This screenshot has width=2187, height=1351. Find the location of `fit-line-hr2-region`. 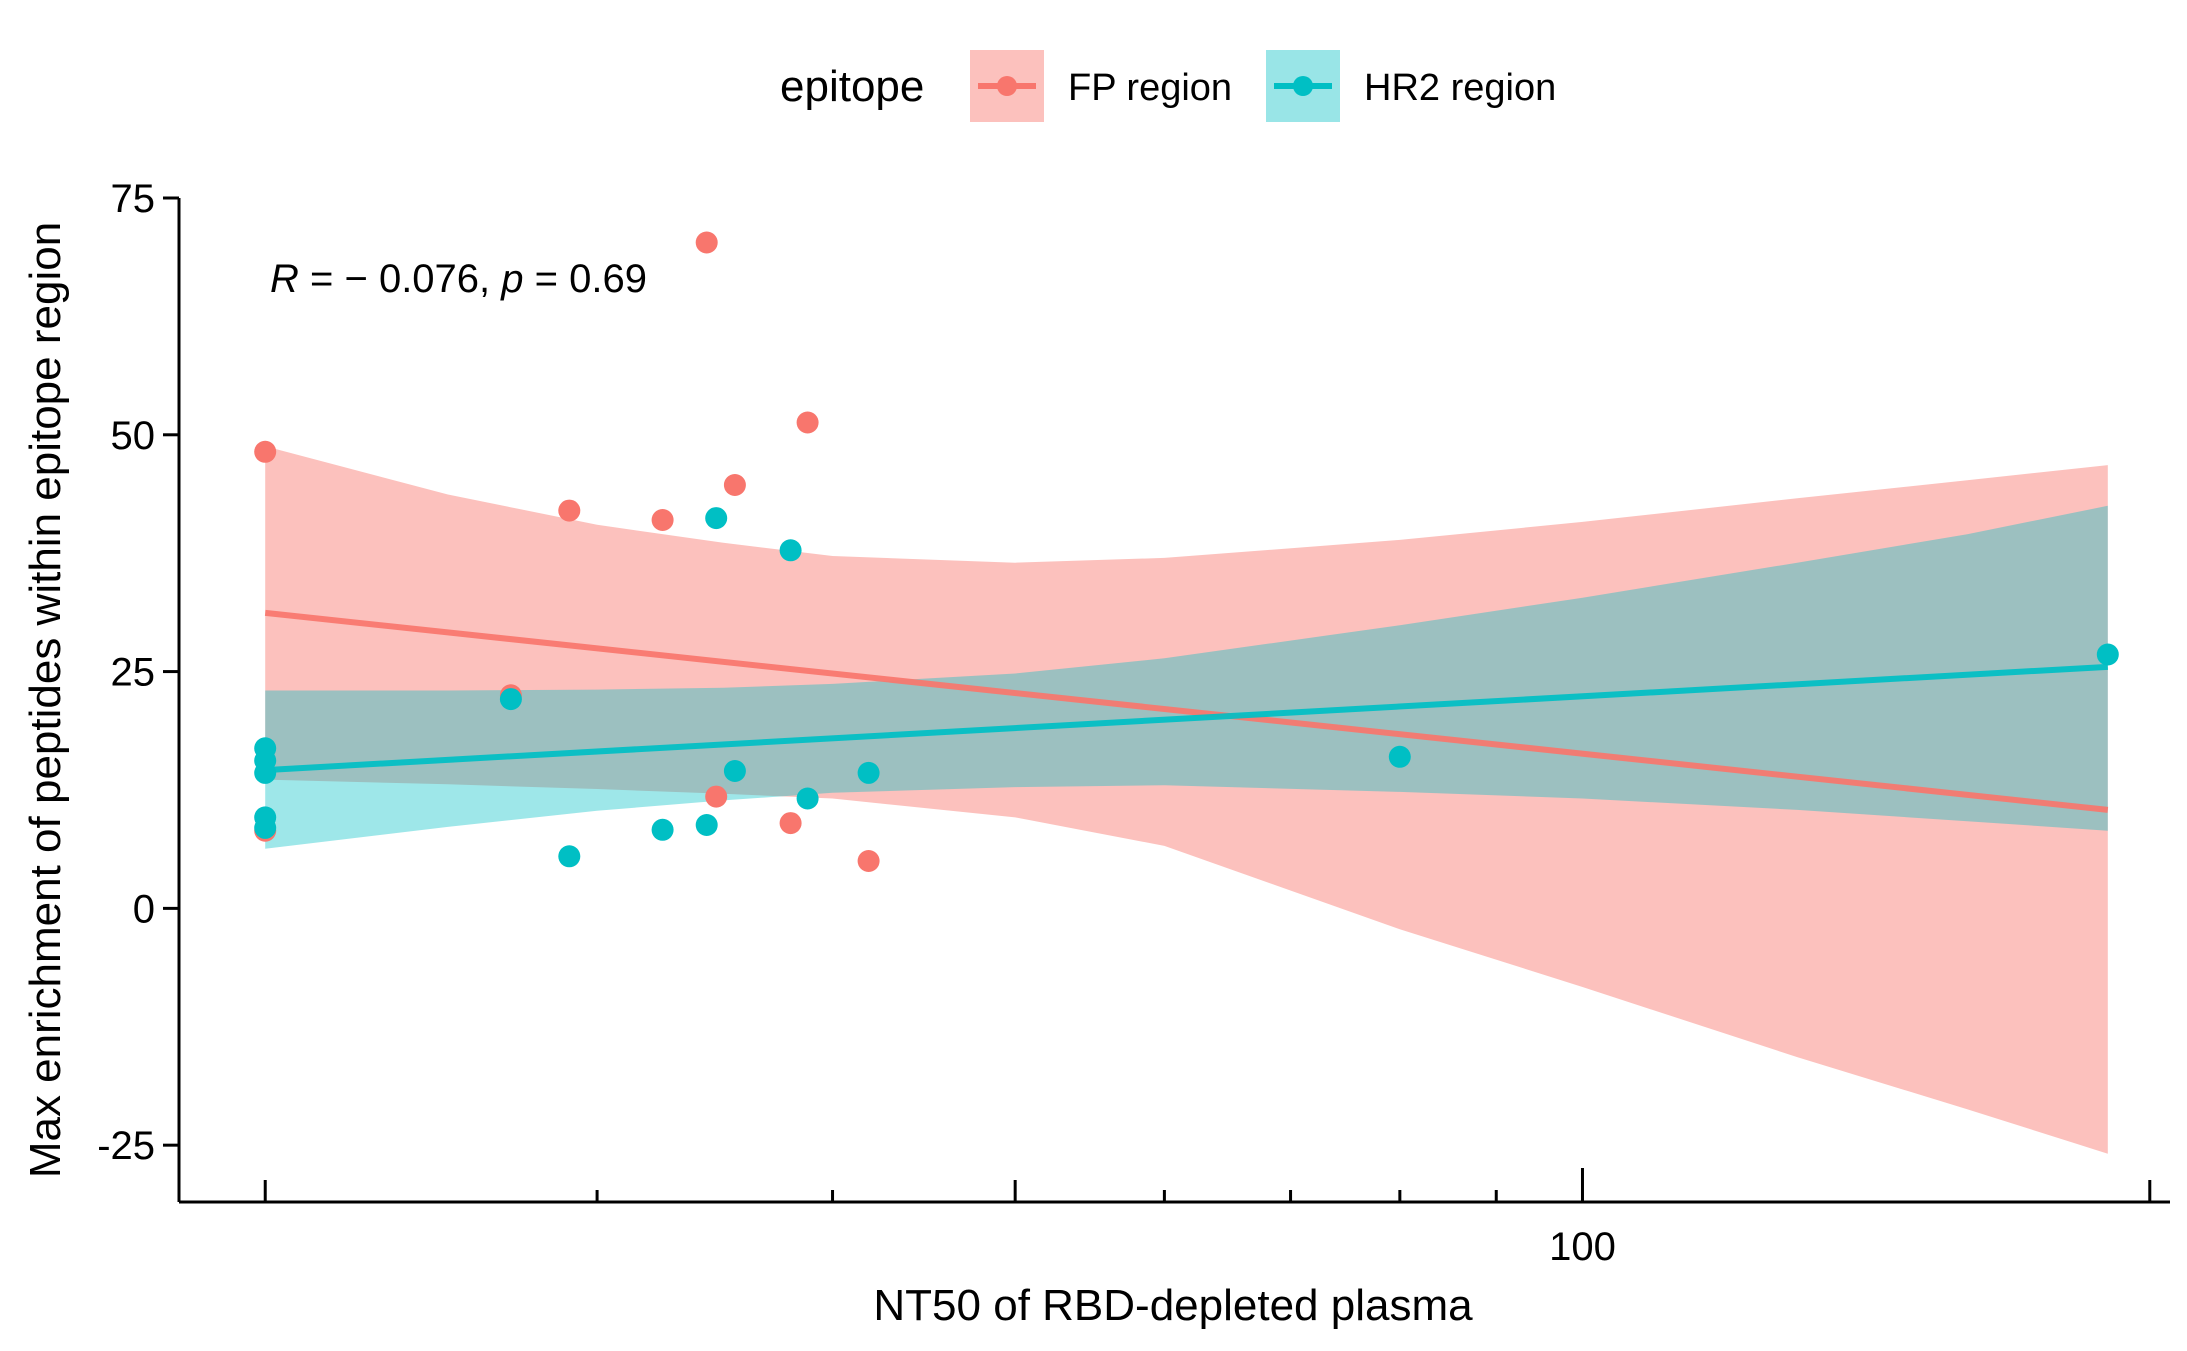

fit-line-hr2-region is located at coordinates (1186, 718).